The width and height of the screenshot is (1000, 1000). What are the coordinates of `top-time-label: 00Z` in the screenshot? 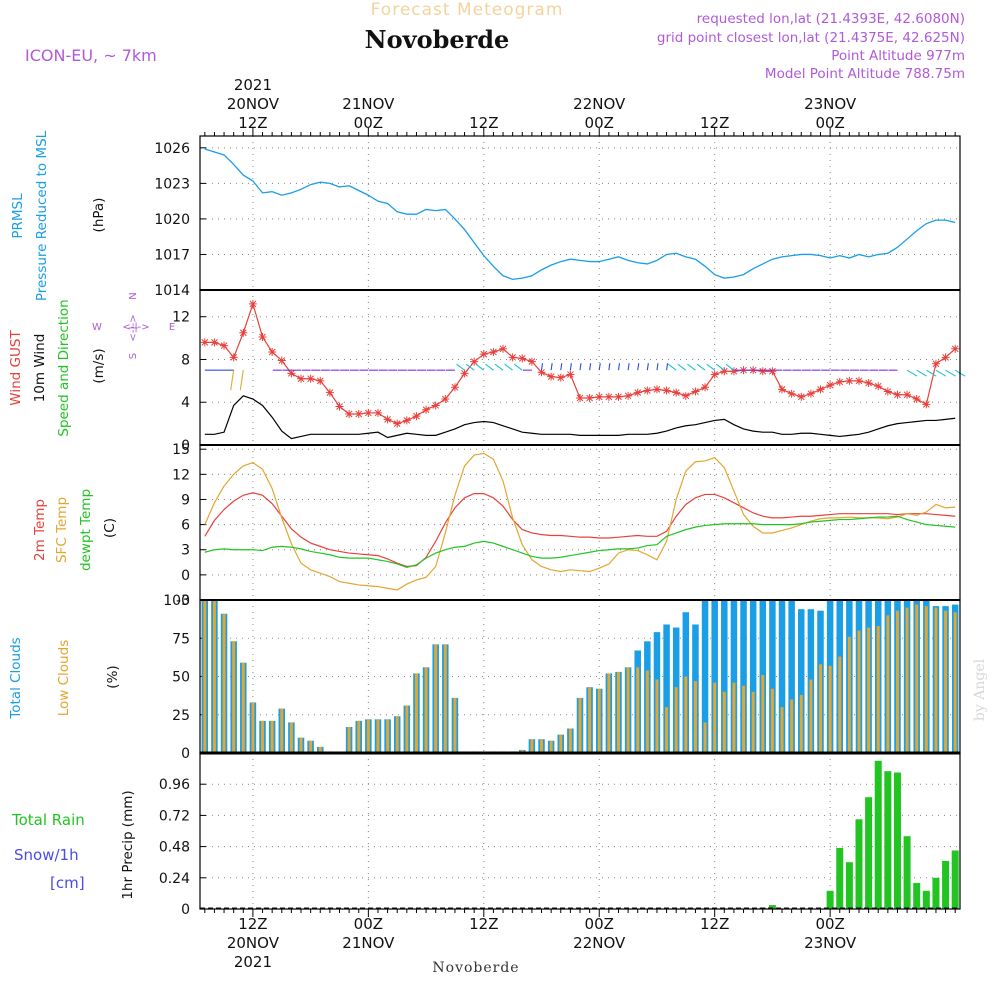 It's located at (829, 123).